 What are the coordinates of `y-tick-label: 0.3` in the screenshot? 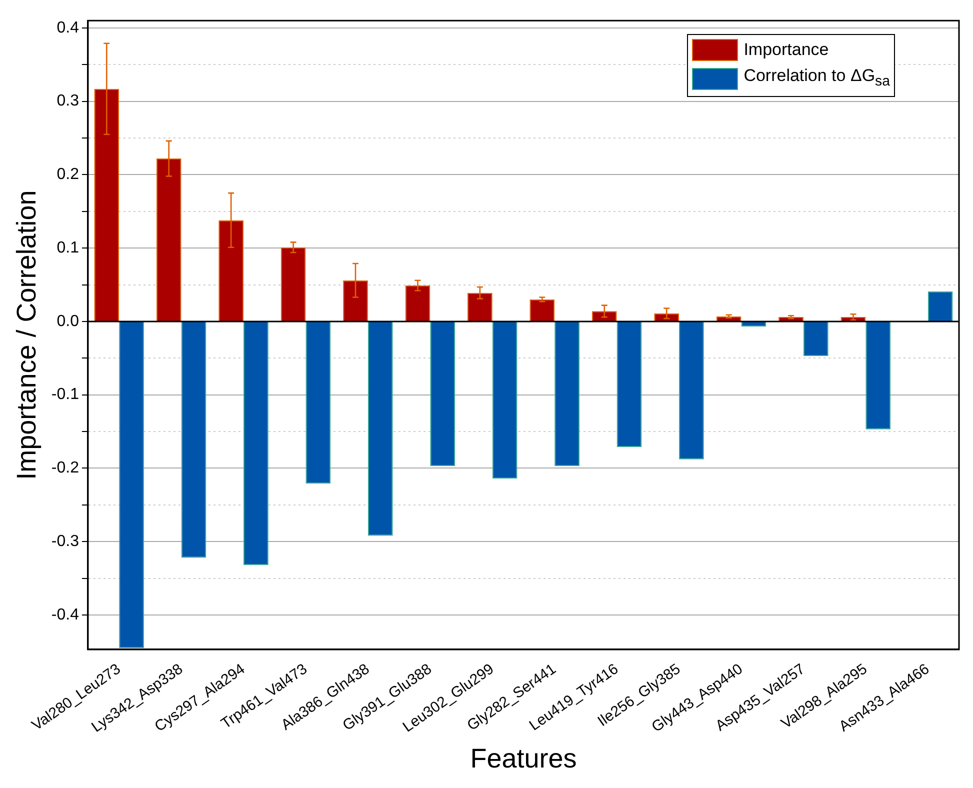 It's located at (68, 101).